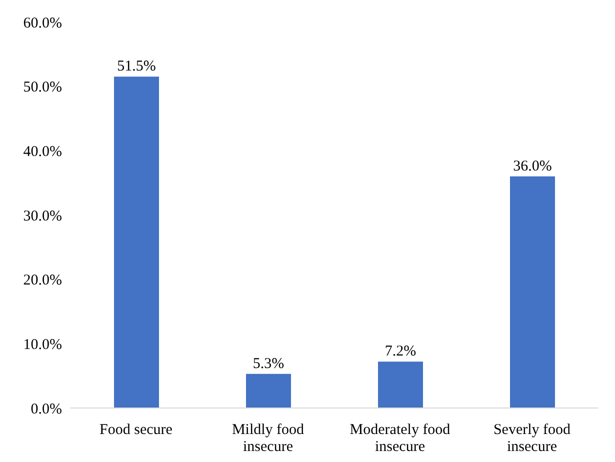  What do you see at coordinates (42, 23) in the screenshot?
I see `y-tick-label: 60.0%` at bounding box center [42, 23].